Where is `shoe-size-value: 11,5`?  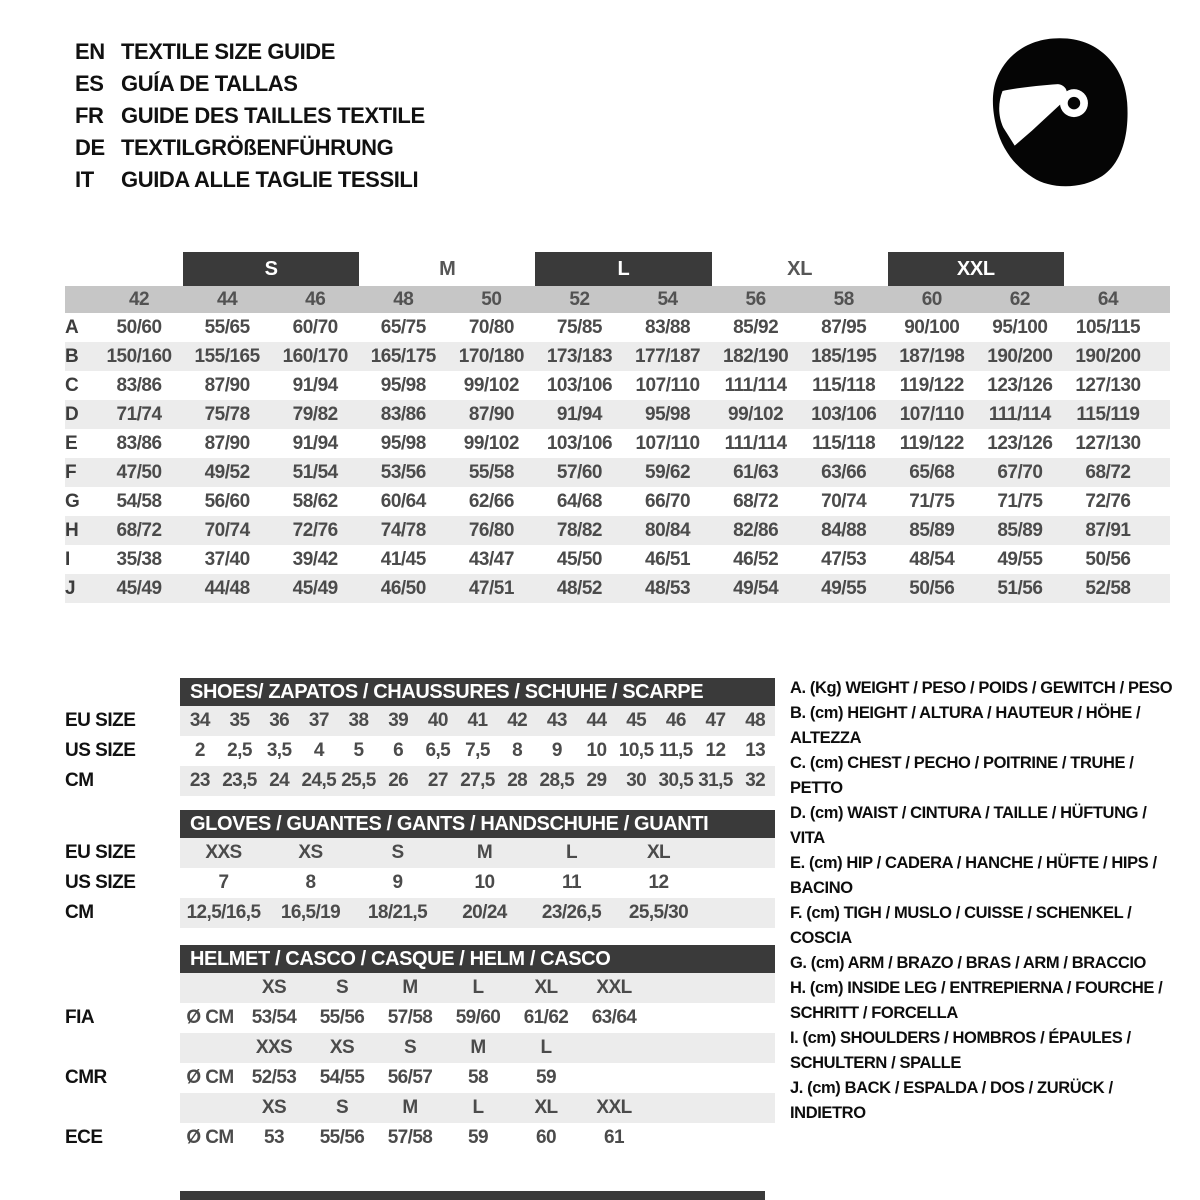 shoe-size-value: 11,5 is located at coordinates (676, 750).